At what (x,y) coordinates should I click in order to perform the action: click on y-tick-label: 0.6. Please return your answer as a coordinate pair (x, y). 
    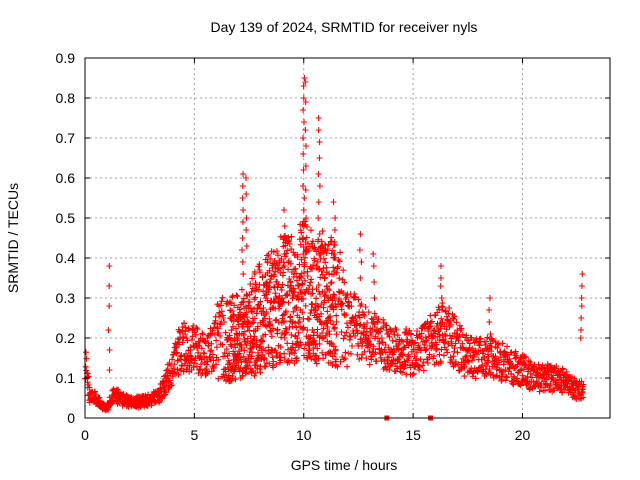
    Looking at the image, I should click on (66, 178).